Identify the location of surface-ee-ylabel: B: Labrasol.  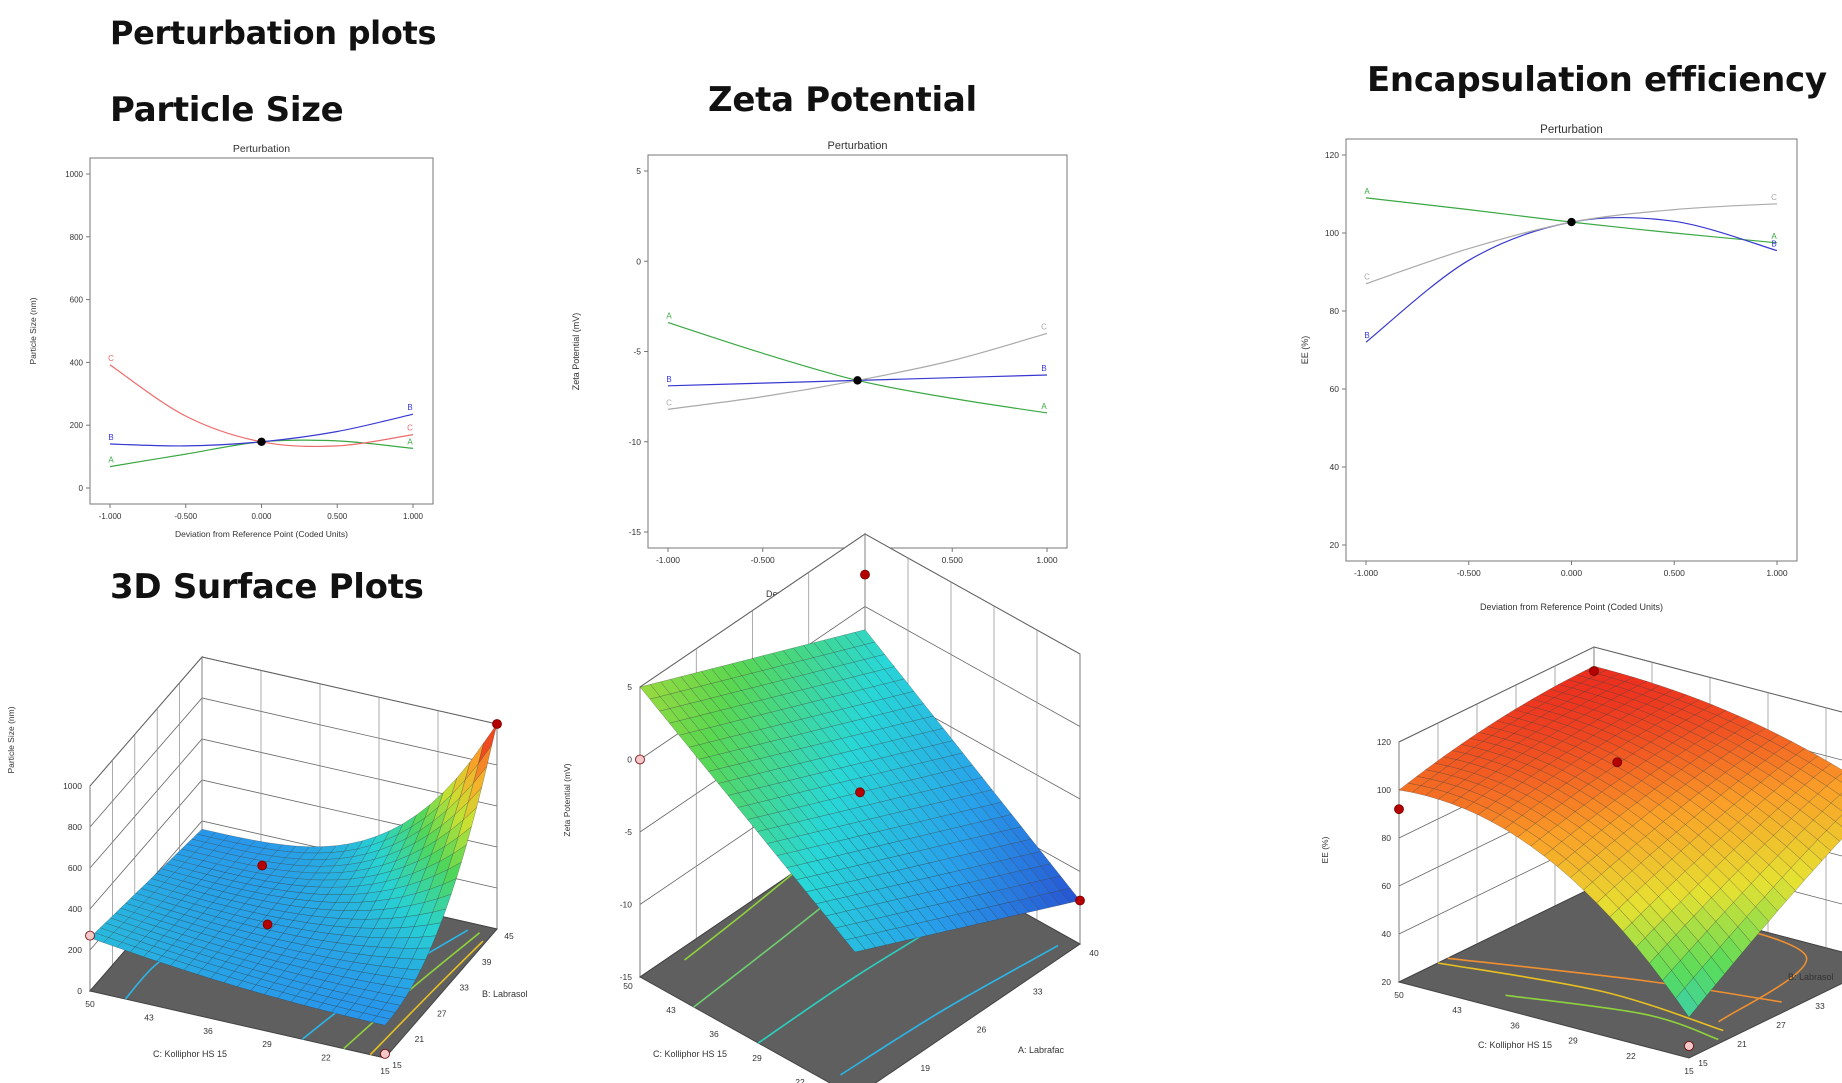
(1811, 977).